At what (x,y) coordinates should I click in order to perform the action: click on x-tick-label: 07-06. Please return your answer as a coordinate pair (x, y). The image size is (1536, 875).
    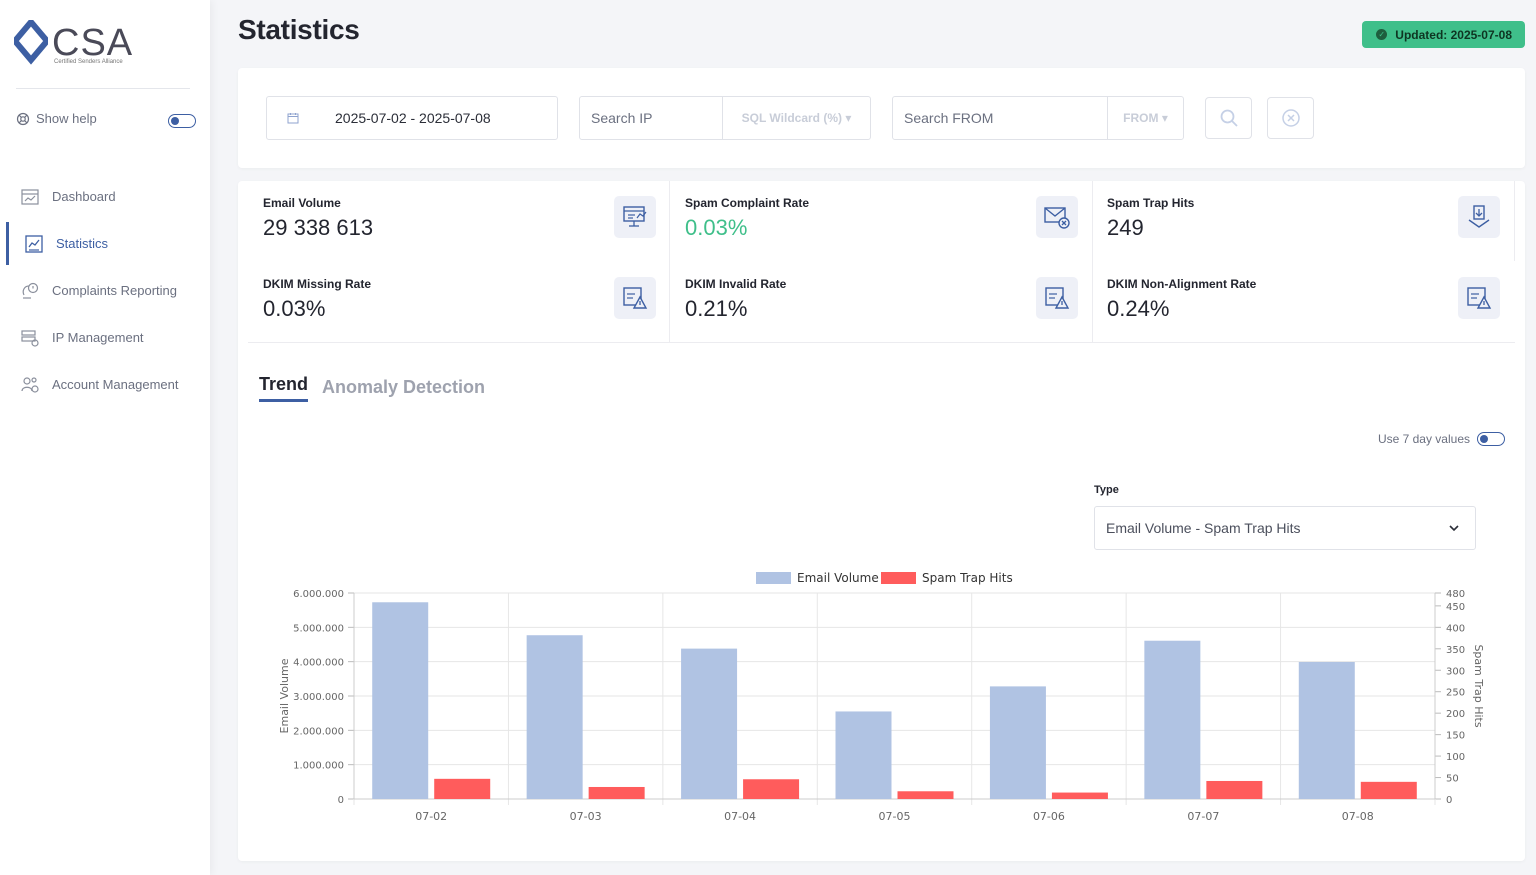
    Looking at the image, I should click on (1049, 816).